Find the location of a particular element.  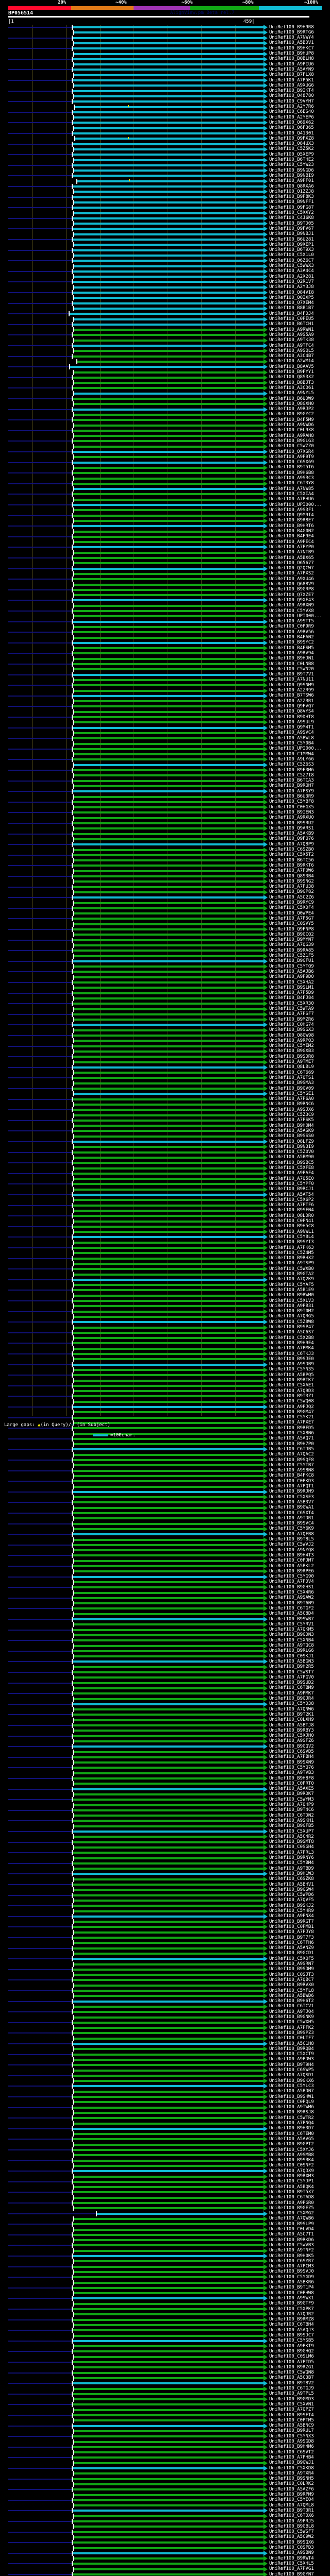

alignment-row: UniRef100_B9FYY1 is located at coordinates (165, 372).